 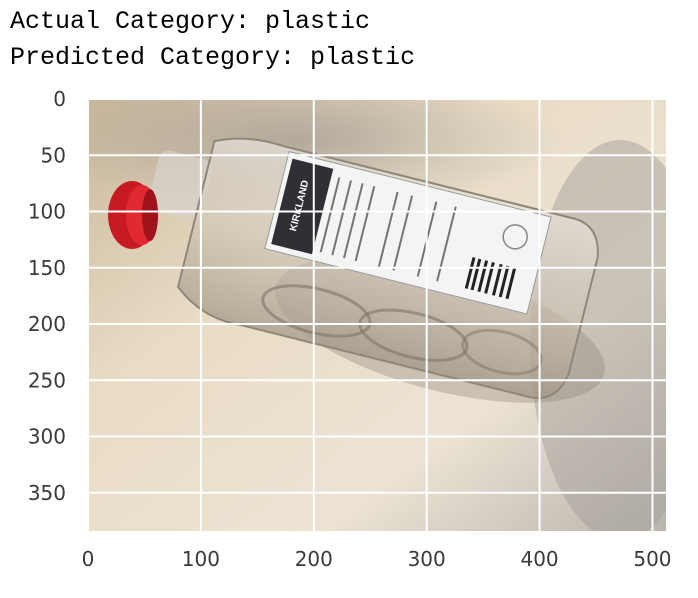 I want to click on x-tick-label: 0, so click(x=88, y=559).